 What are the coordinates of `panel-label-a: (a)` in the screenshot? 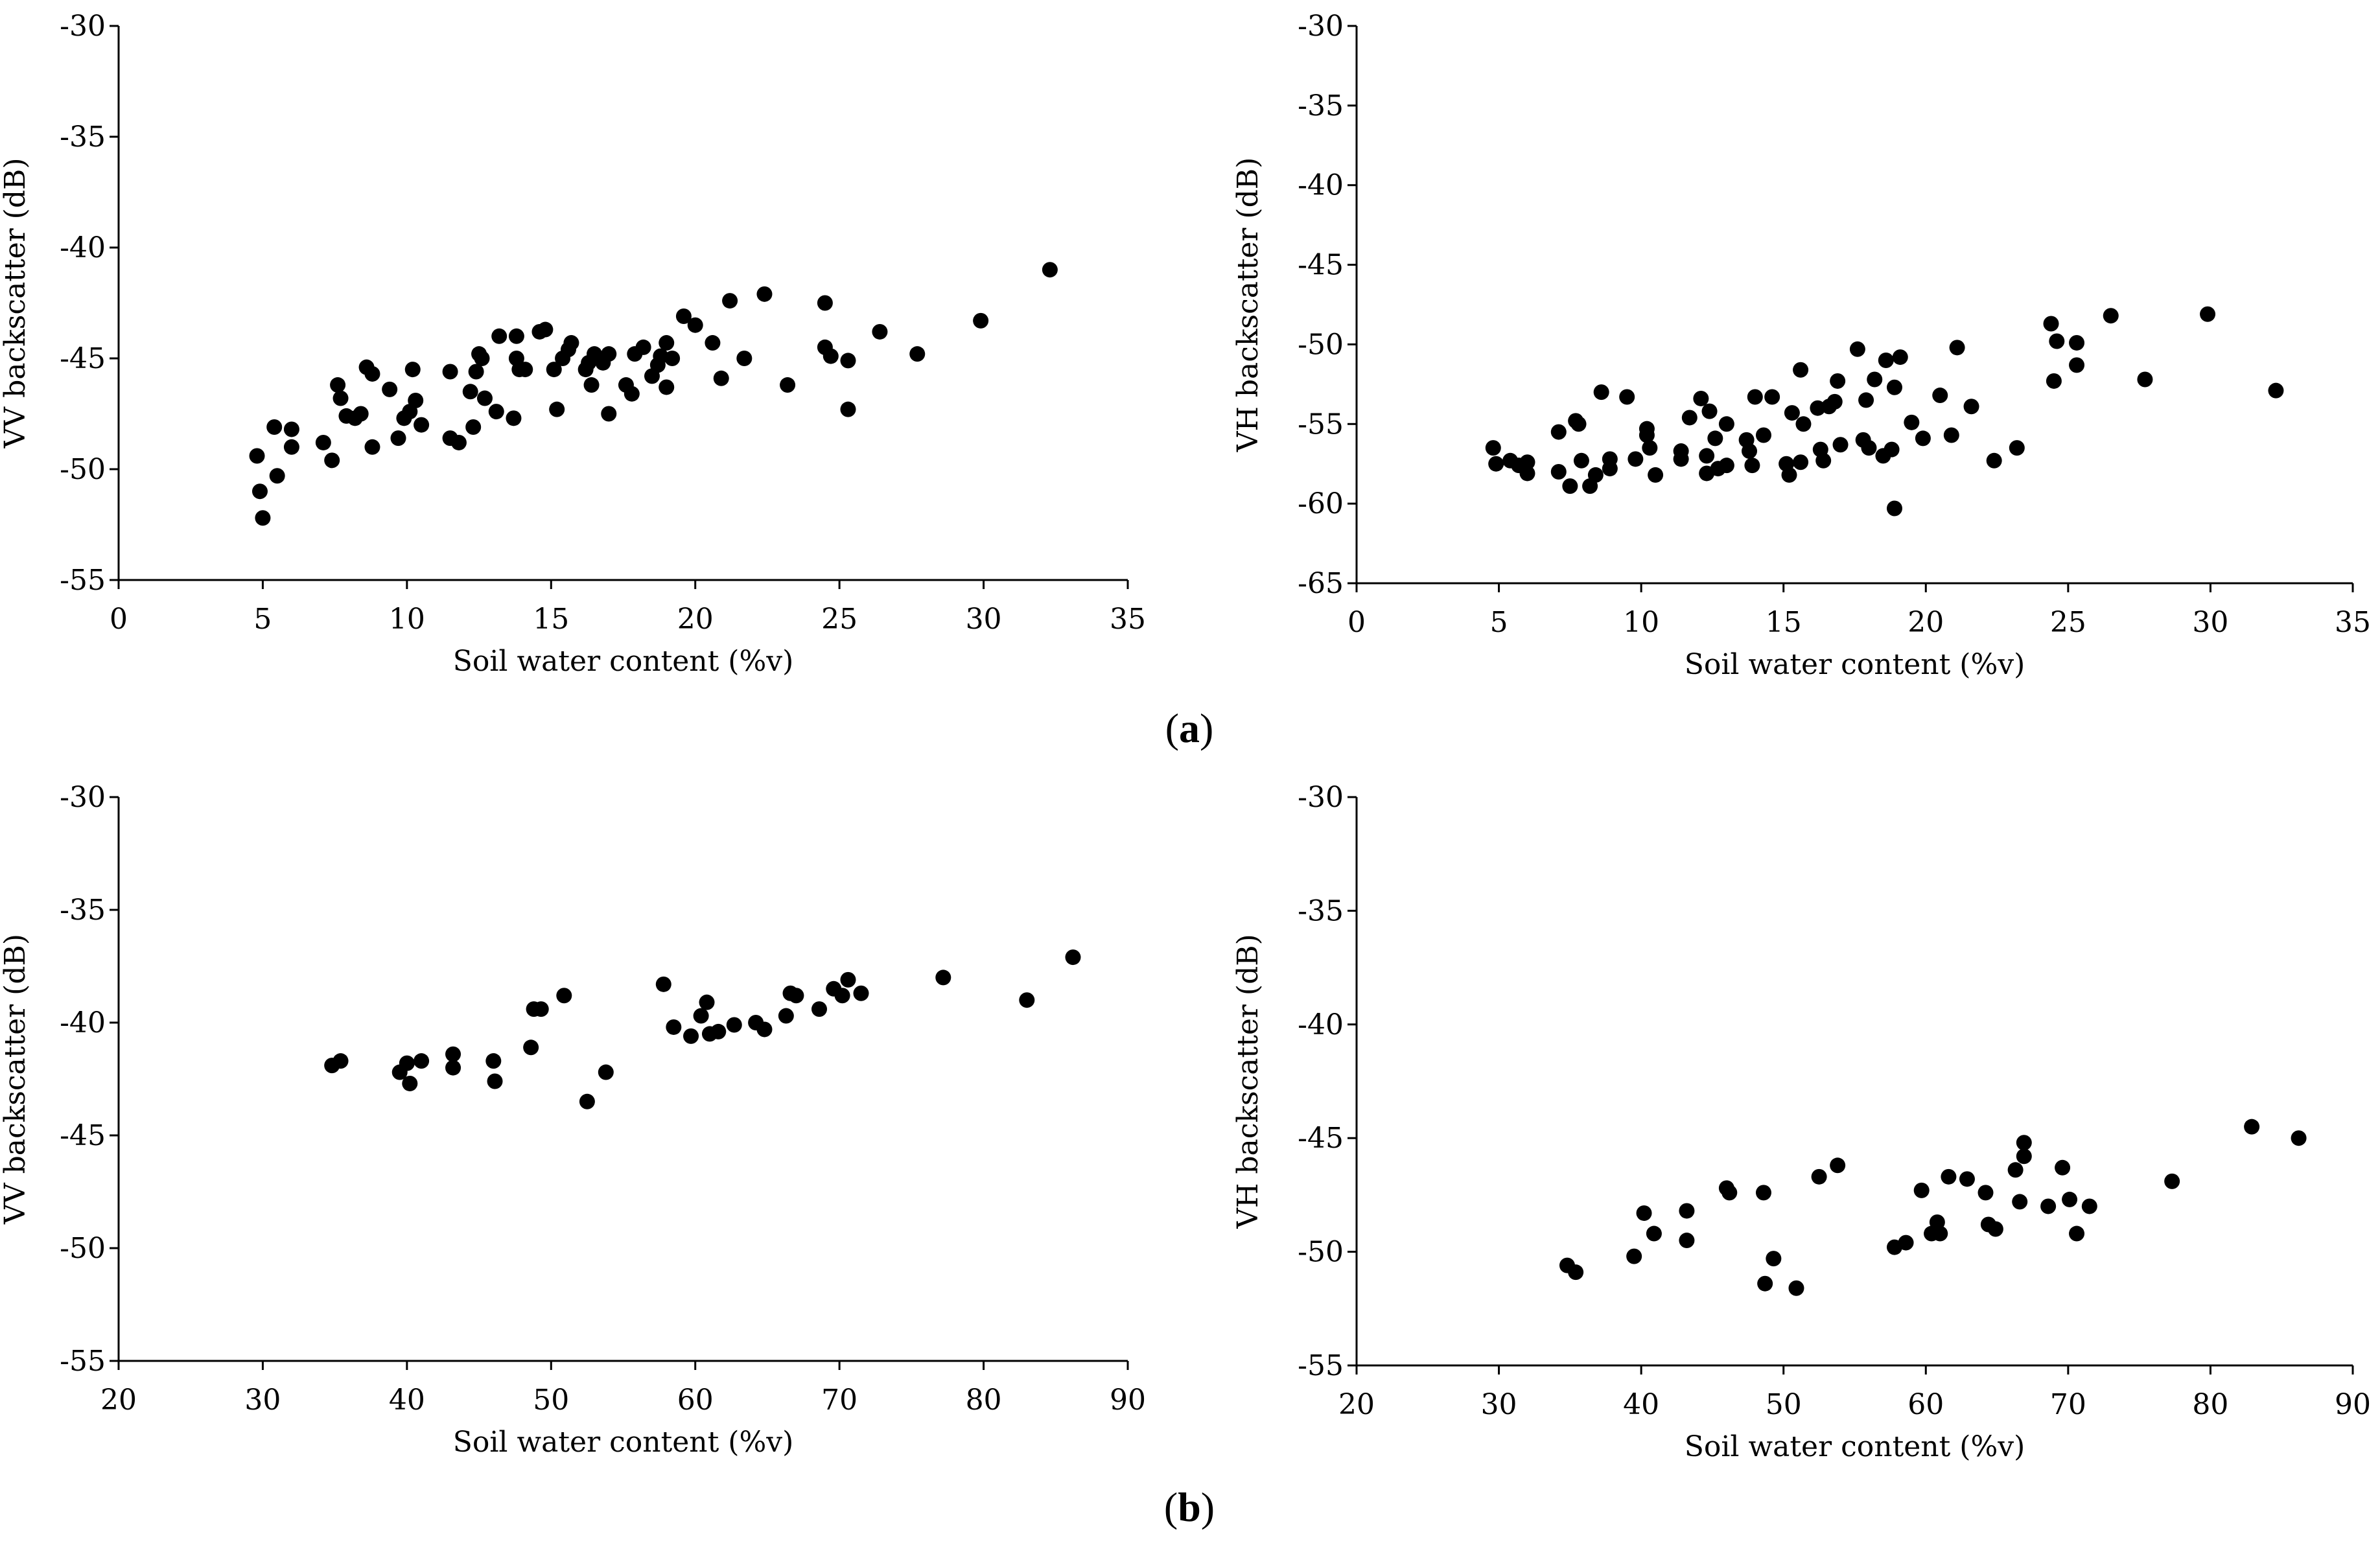 It's located at (1189, 728).